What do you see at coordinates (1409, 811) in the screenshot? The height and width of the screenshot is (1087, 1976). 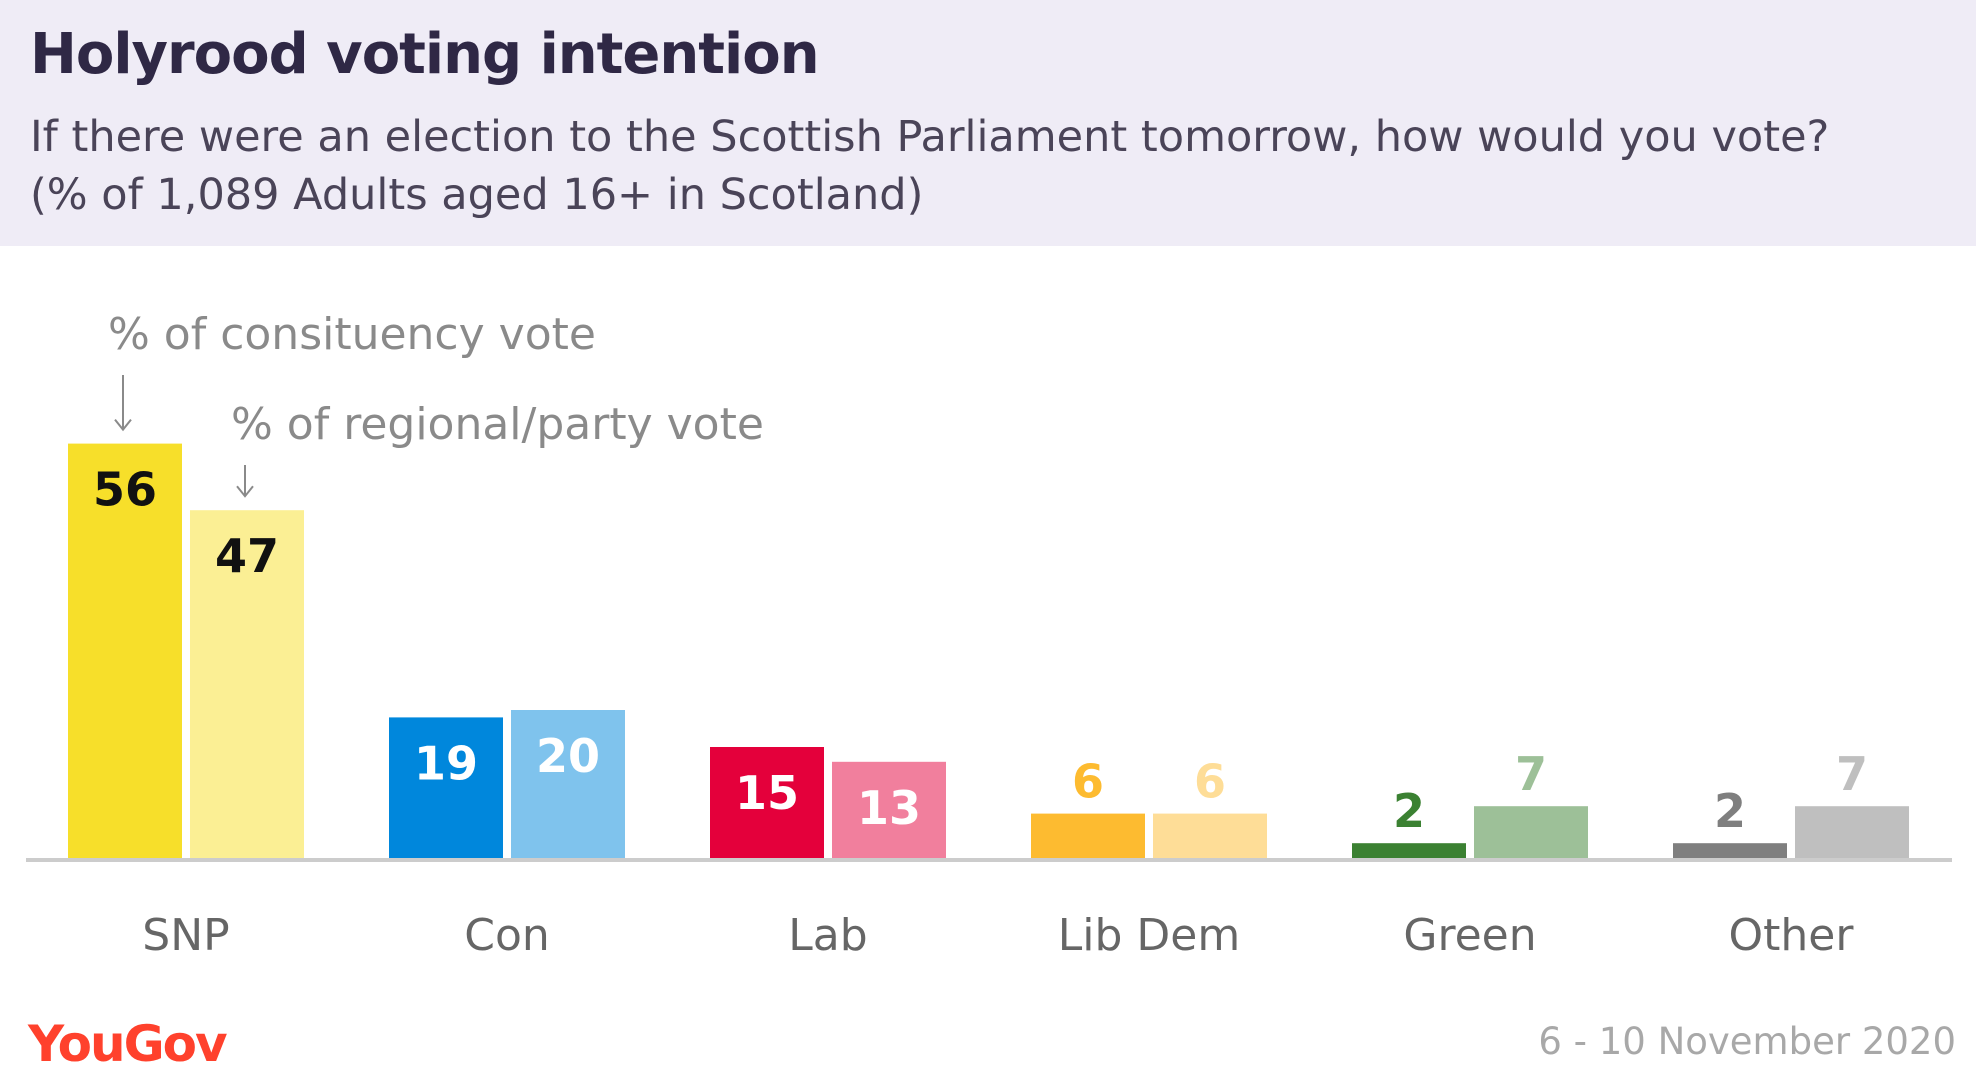 I see `data-label-green-series-1: 2` at bounding box center [1409, 811].